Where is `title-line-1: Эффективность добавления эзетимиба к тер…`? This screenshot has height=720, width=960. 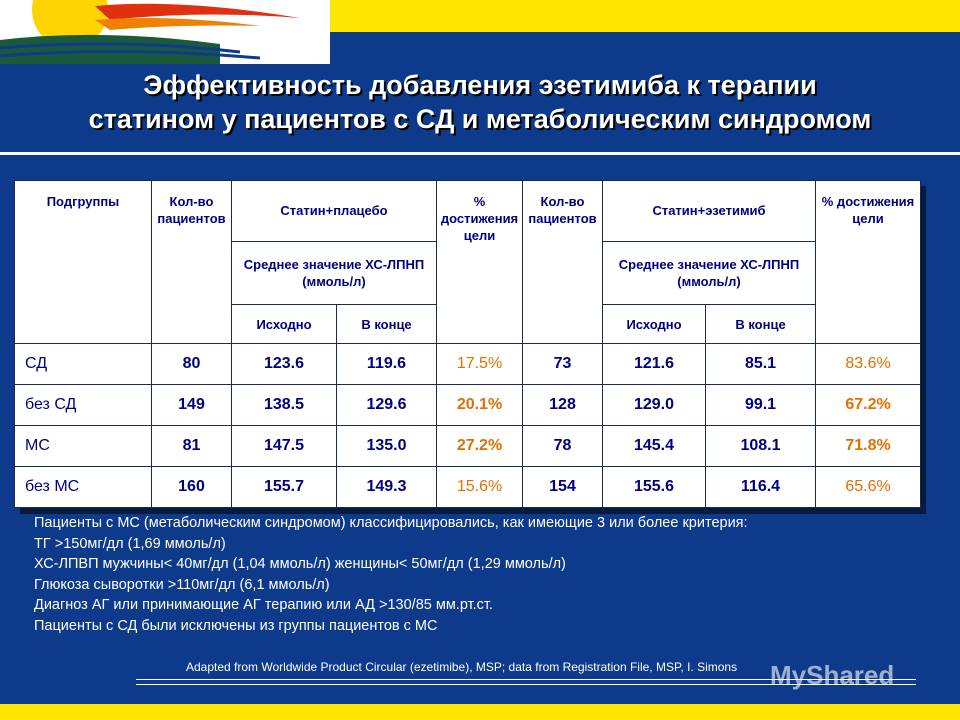
title-line-1: Эффективность добавления эзетимиба к тер… is located at coordinates (480, 85).